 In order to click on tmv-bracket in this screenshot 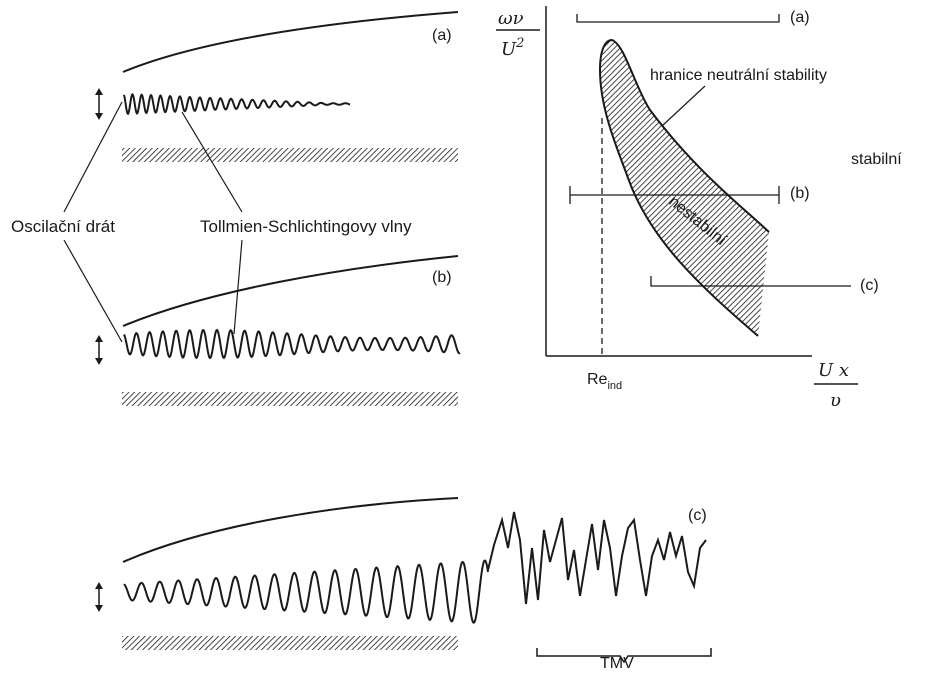, I will do `click(624, 656)`.